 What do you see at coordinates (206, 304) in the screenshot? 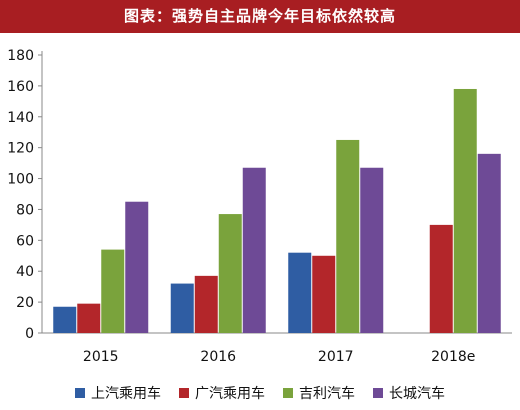
I see `bar-2-2016` at bounding box center [206, 304].